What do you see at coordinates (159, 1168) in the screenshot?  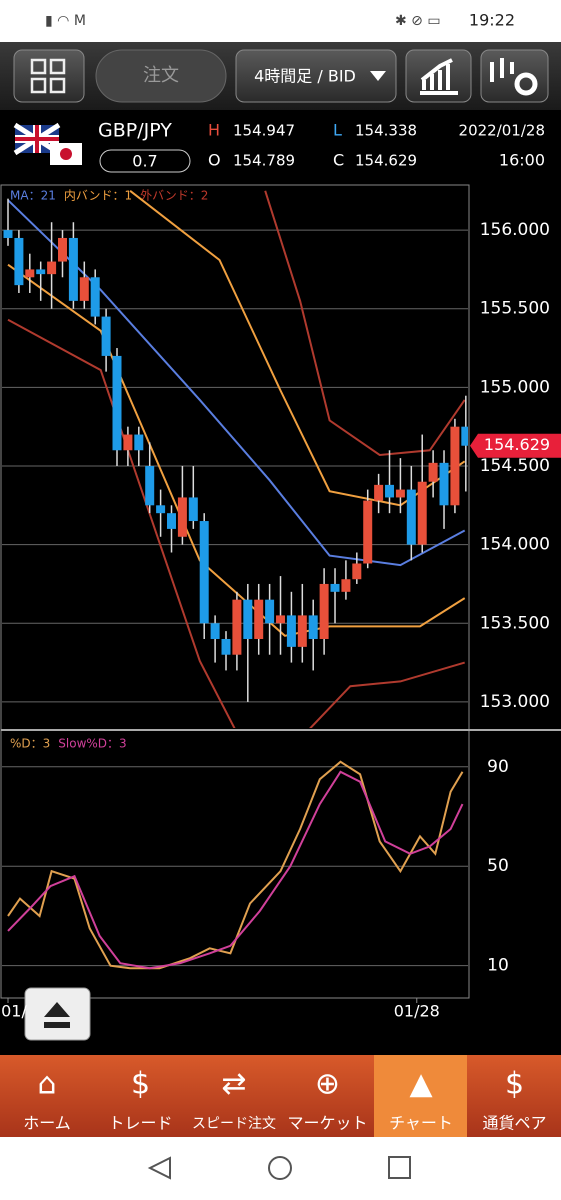 I see `back-button` at bounding box center [159, 1168].